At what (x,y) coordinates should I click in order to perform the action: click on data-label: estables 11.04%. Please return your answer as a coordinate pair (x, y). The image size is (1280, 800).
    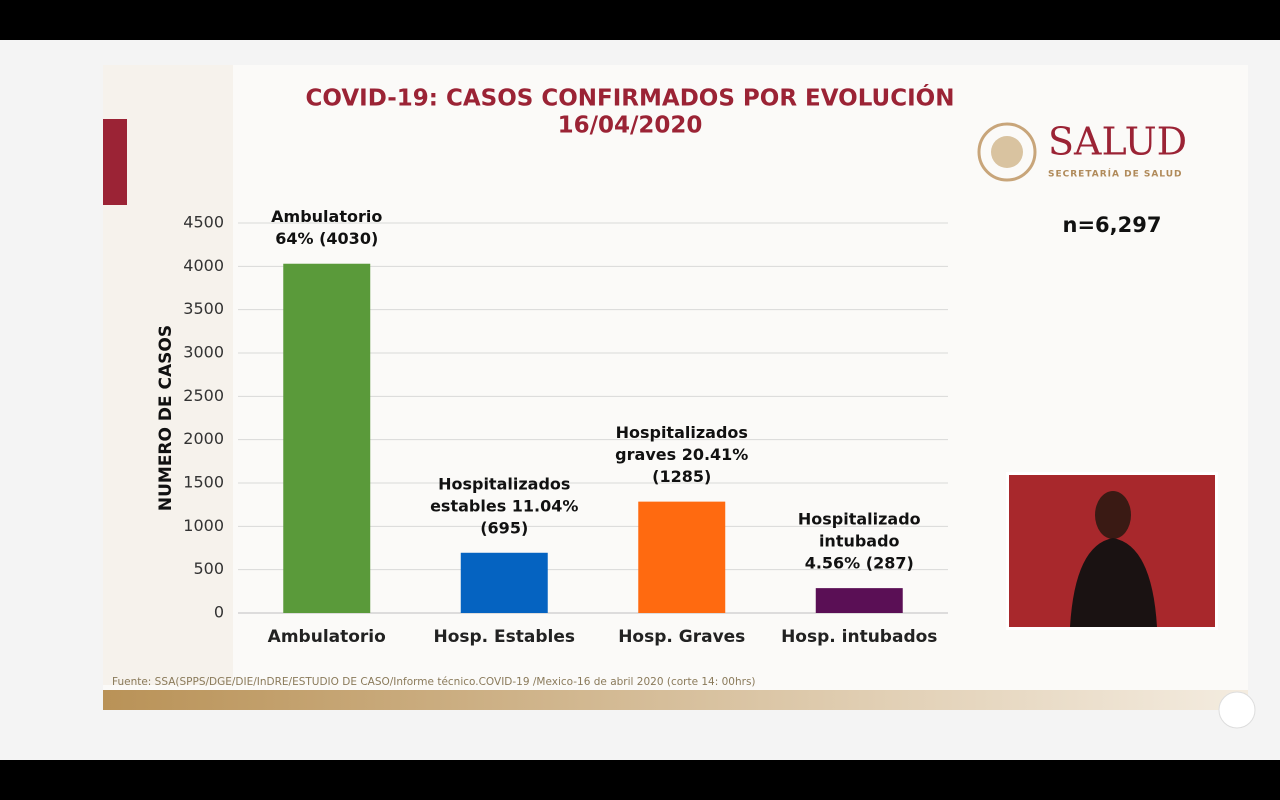
    Looking at the image, I should click on (504, 505).